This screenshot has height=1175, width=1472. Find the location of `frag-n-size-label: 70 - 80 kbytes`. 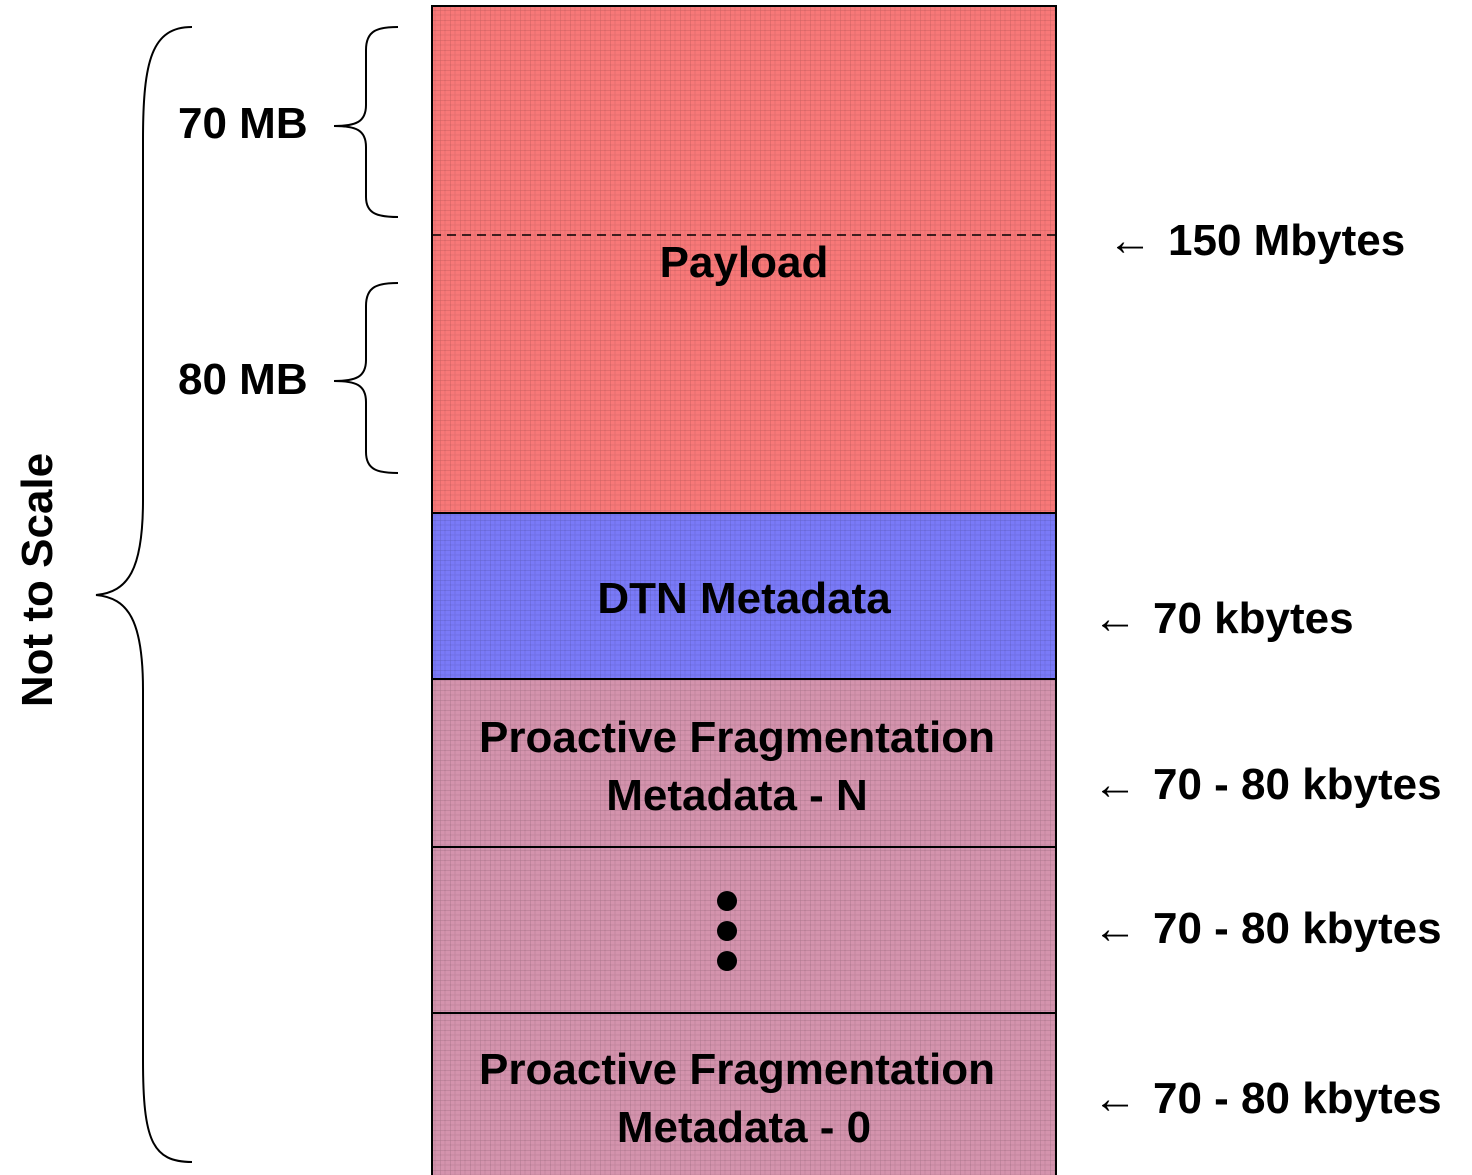

frag-n-size-label: 70 - 80 kbytes is located at coordinates (1297, 784).